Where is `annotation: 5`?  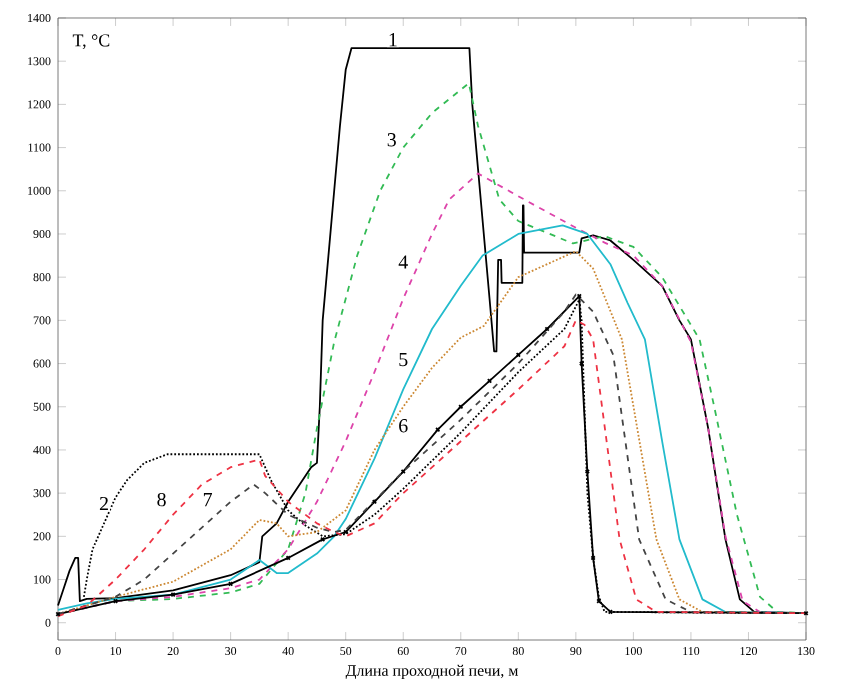 annotation: 5 is located at coordinates (403, 360).